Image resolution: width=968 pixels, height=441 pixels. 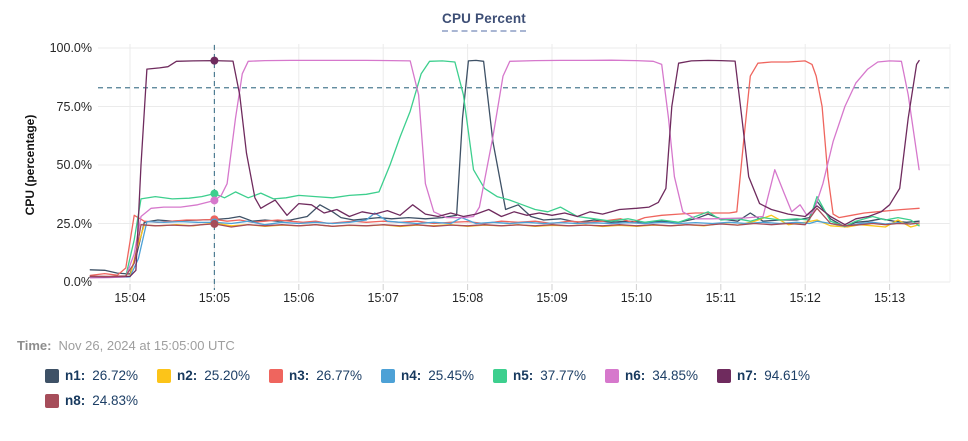 What do you see at coordinates (74, 165) in the screenshot?
I see `y-tick-label: 50.0%` at bounding box center [74, 165].